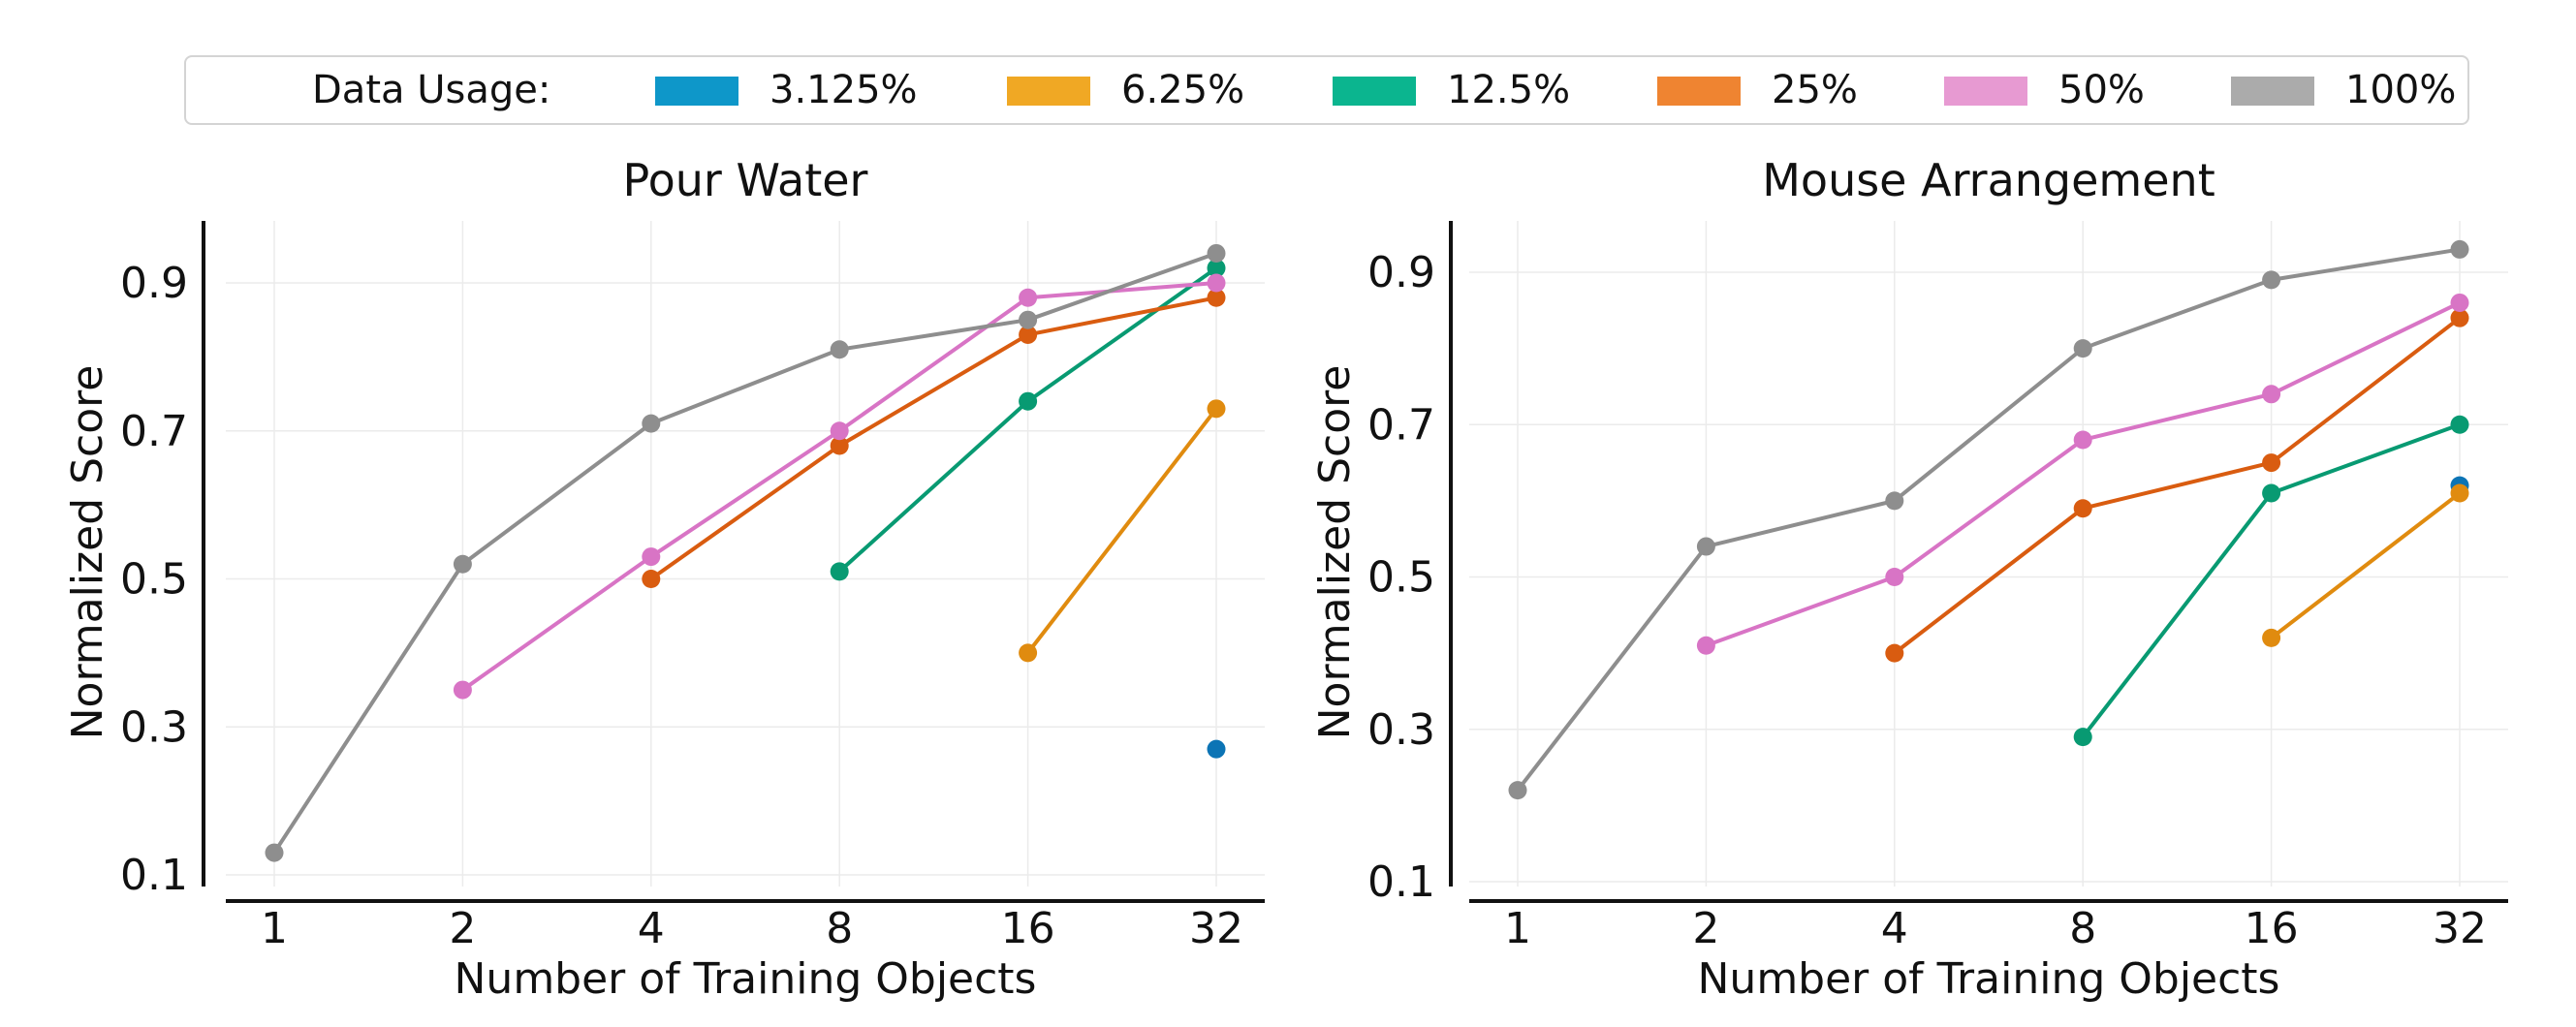 The height and width of the screenshot is (1027, 2576). Describe the element at coordinates (1216, 749) in the screenshot. I see `data-point-3.125%` at that location.